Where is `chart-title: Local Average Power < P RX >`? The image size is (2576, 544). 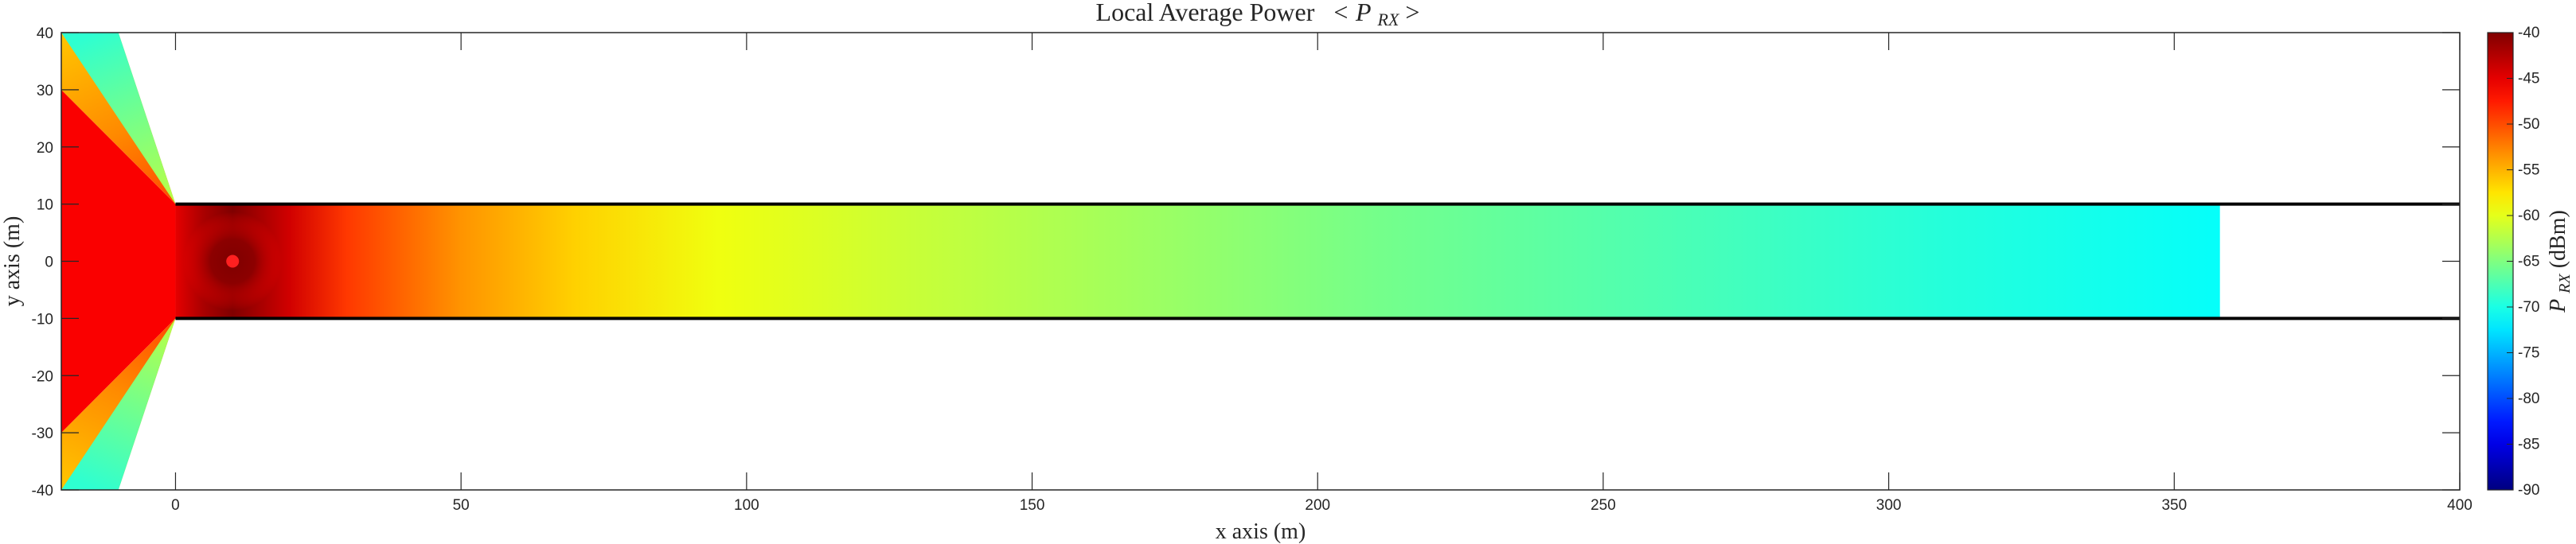
chart-title: Local Average Power < P RX > is located at coordinates (1258, 15).